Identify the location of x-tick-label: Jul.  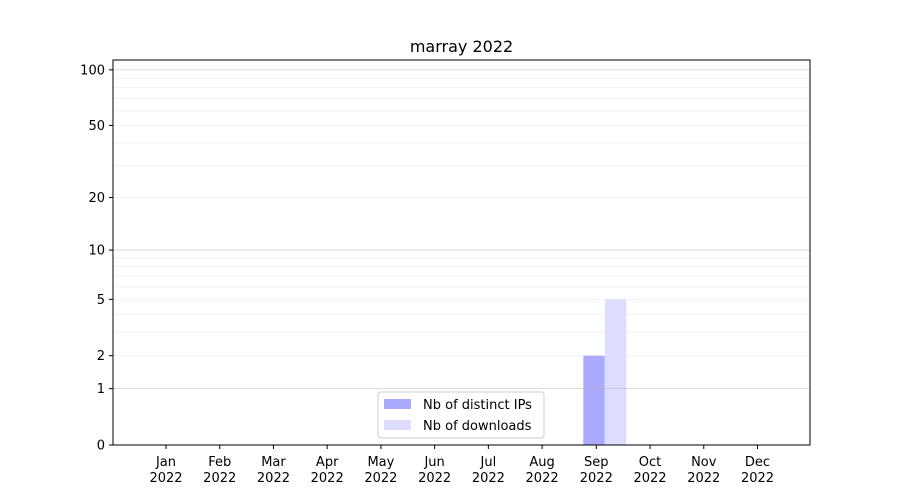
(488, 462).